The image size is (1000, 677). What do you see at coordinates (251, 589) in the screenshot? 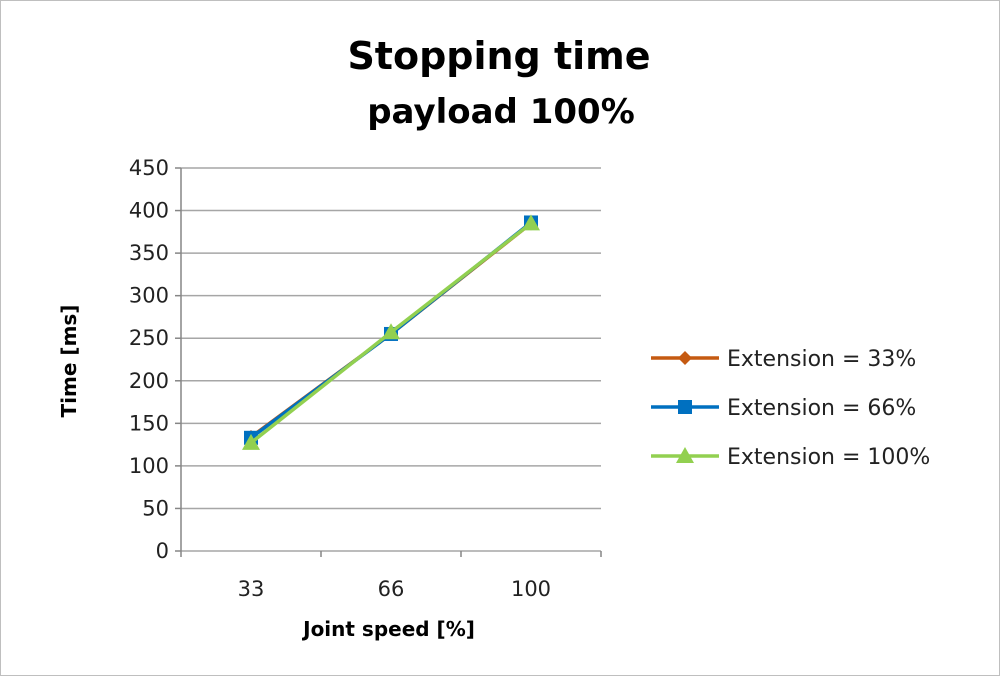
I see `x-tick-label: 33` at bounding box center [251, 589].